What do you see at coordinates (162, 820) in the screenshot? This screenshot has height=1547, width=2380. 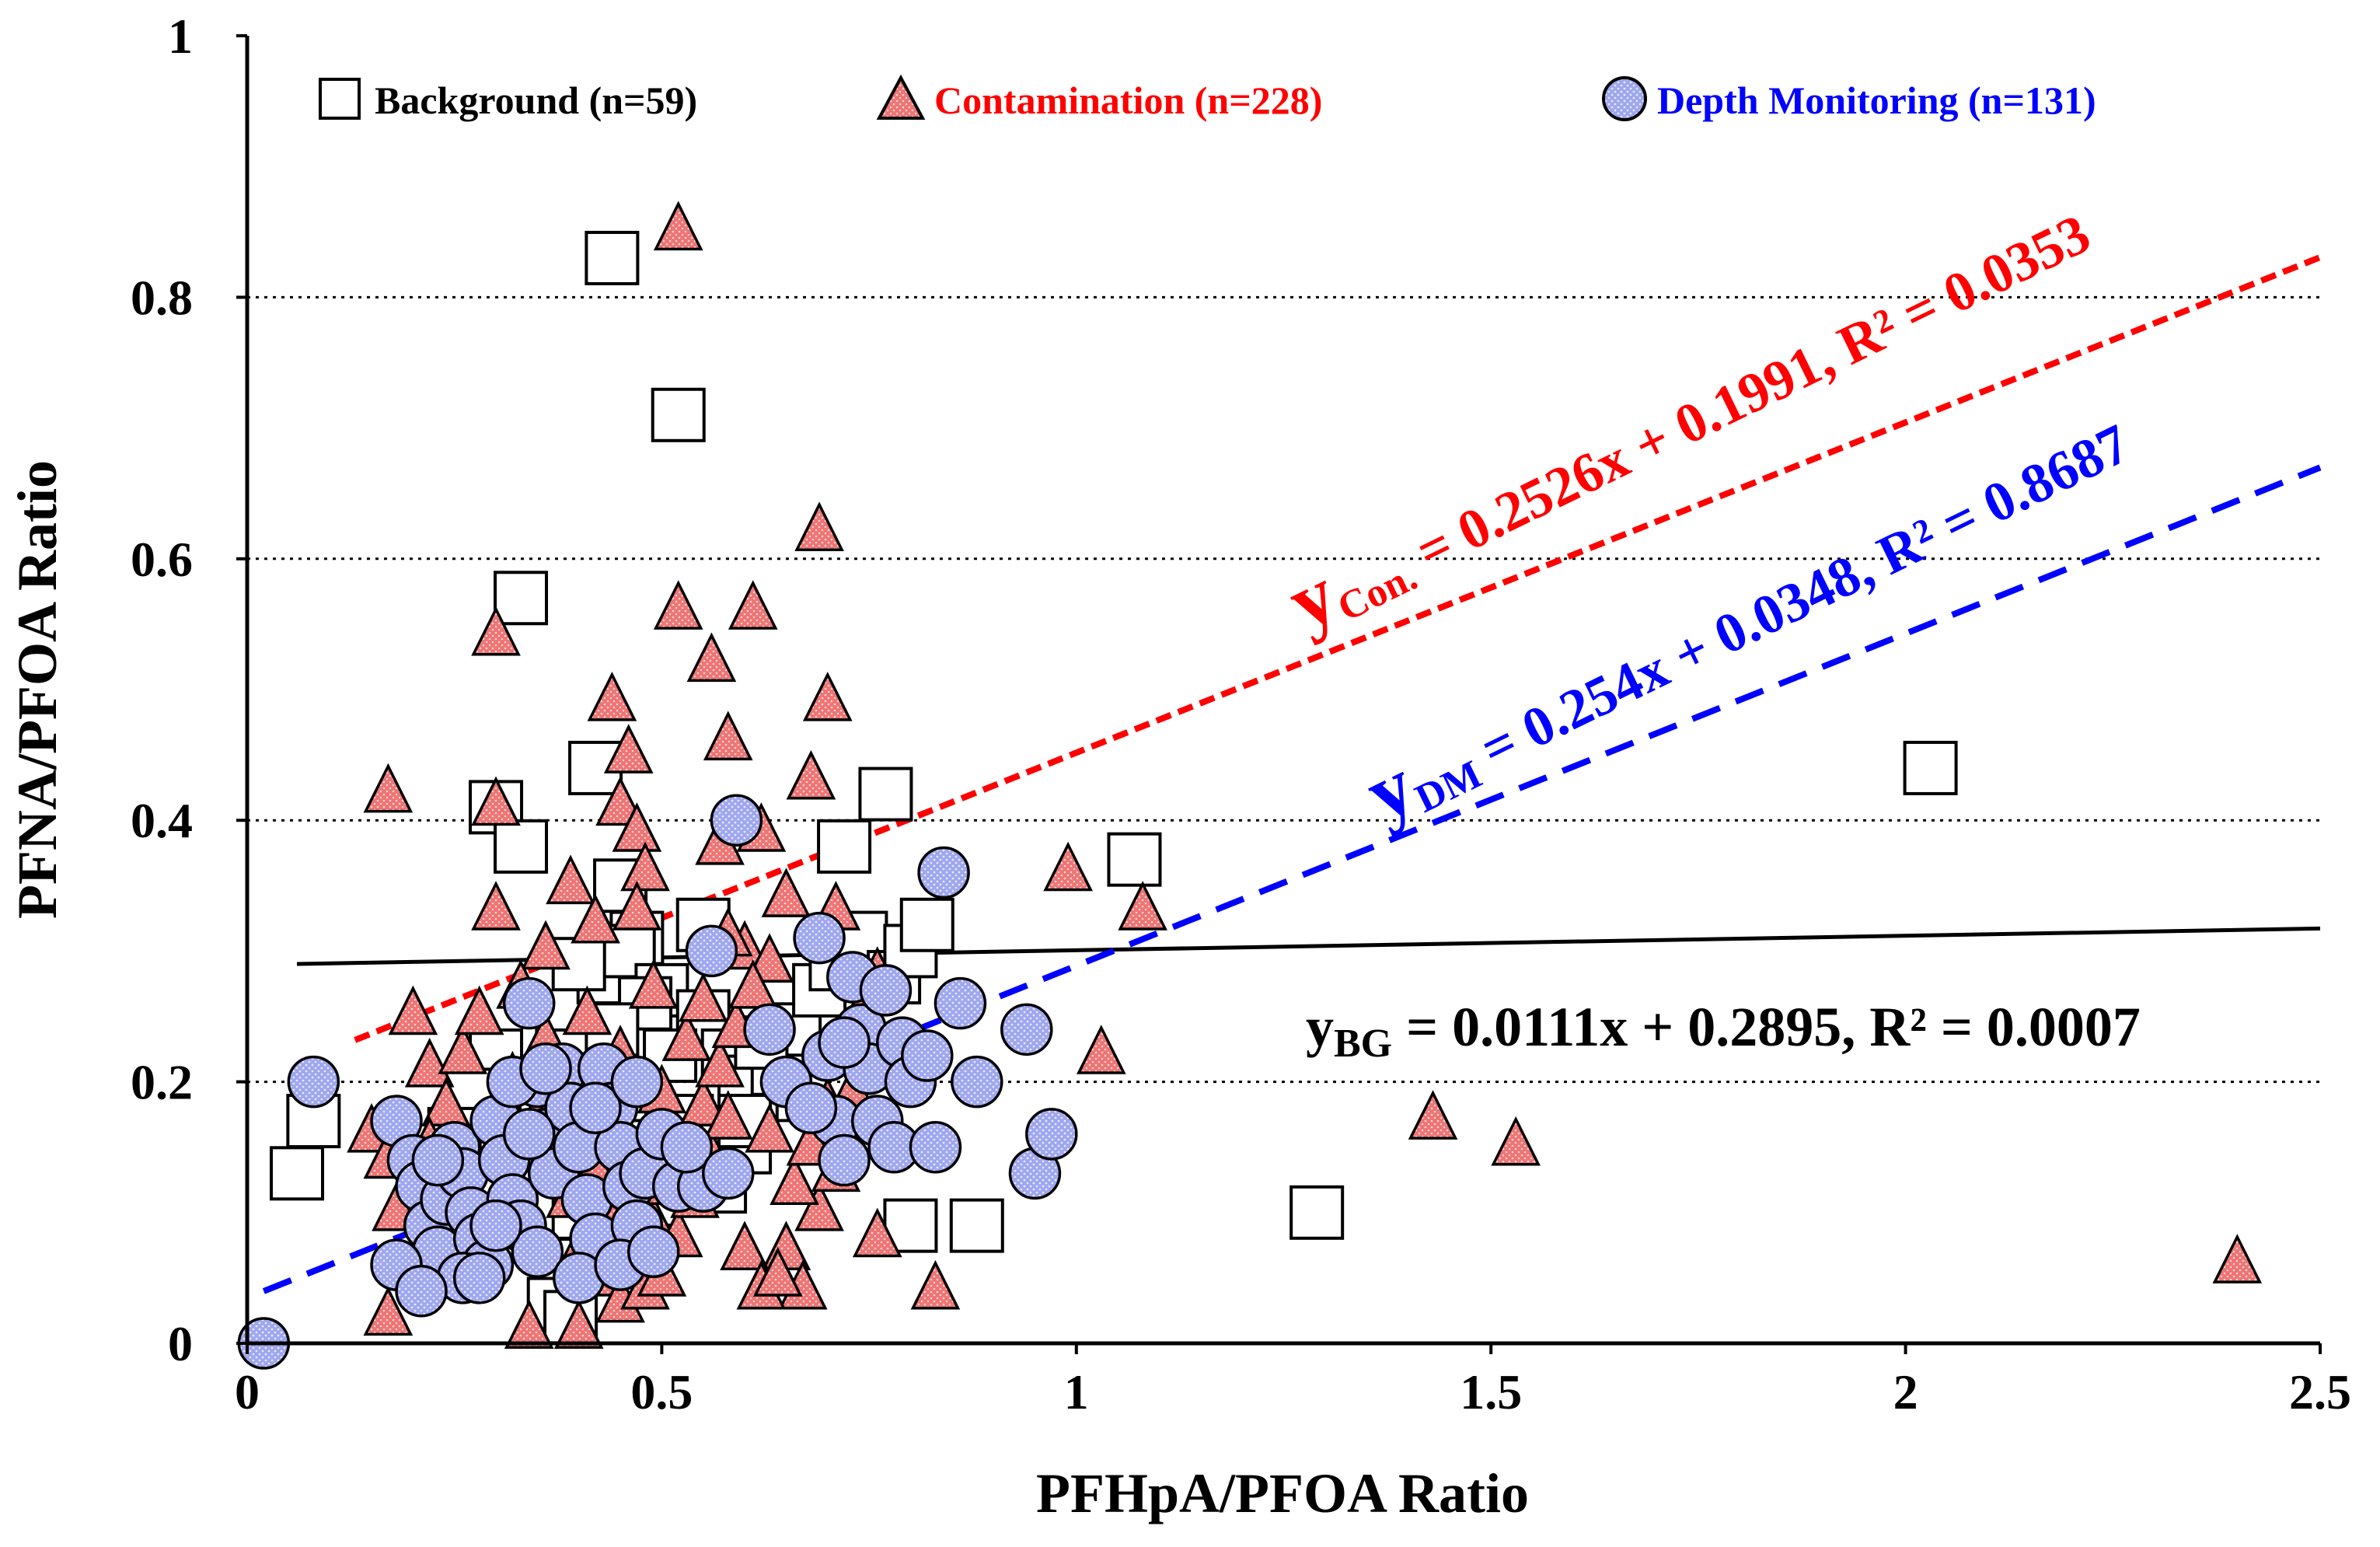 I see `y-tick-label: 0.4` at bounding box center [162, 820].